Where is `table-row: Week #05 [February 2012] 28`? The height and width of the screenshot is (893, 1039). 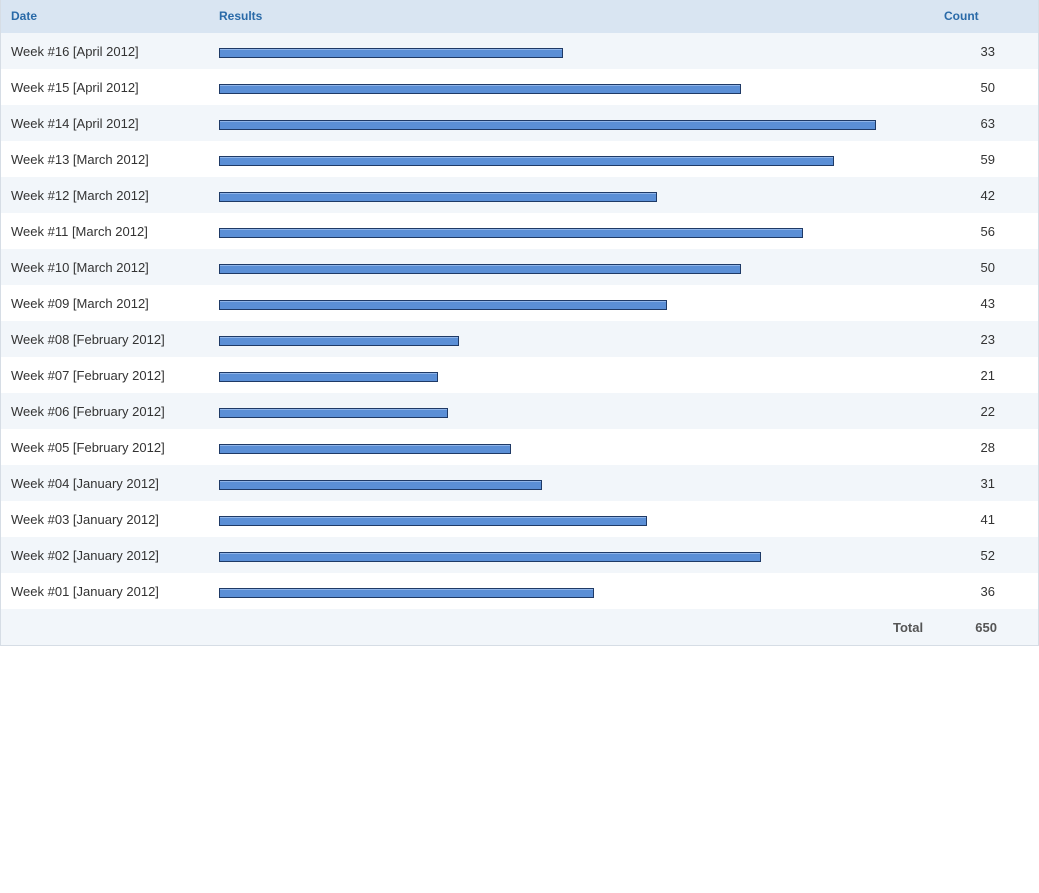 table-row: Week #05 [February 2012] 28 is located at coordinates (519, 447).